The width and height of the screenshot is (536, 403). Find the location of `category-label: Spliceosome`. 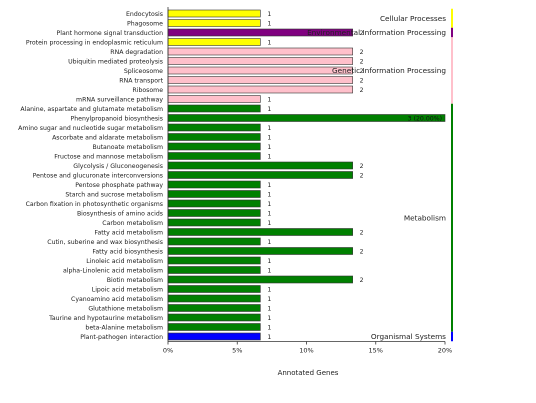

category-label: Spliceosome is located at coordinates (143, 71).